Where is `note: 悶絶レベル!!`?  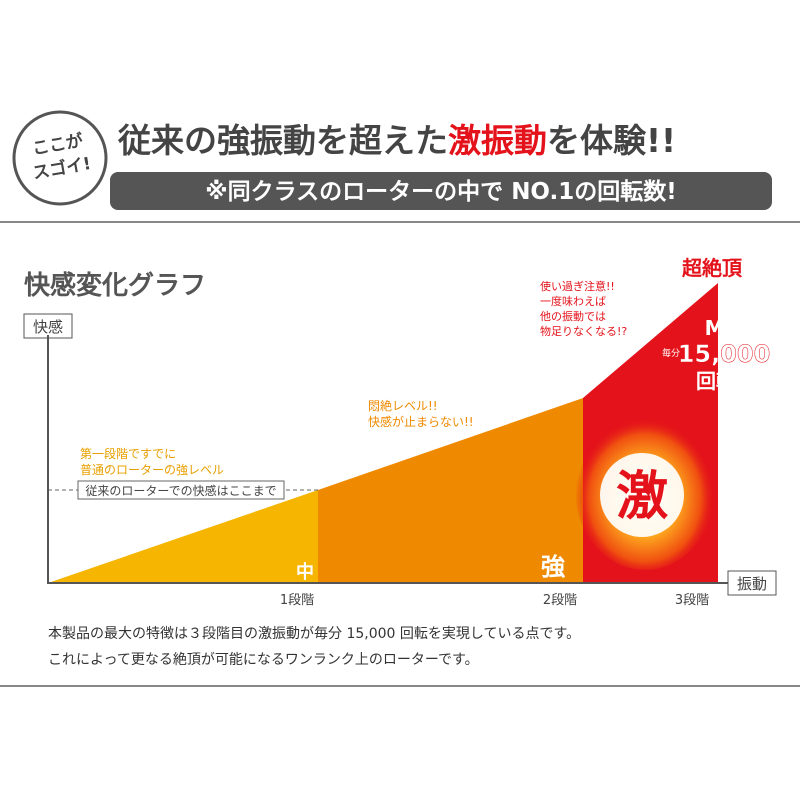
note: 悶絶レベル!! is located at coordinates (403, 406).